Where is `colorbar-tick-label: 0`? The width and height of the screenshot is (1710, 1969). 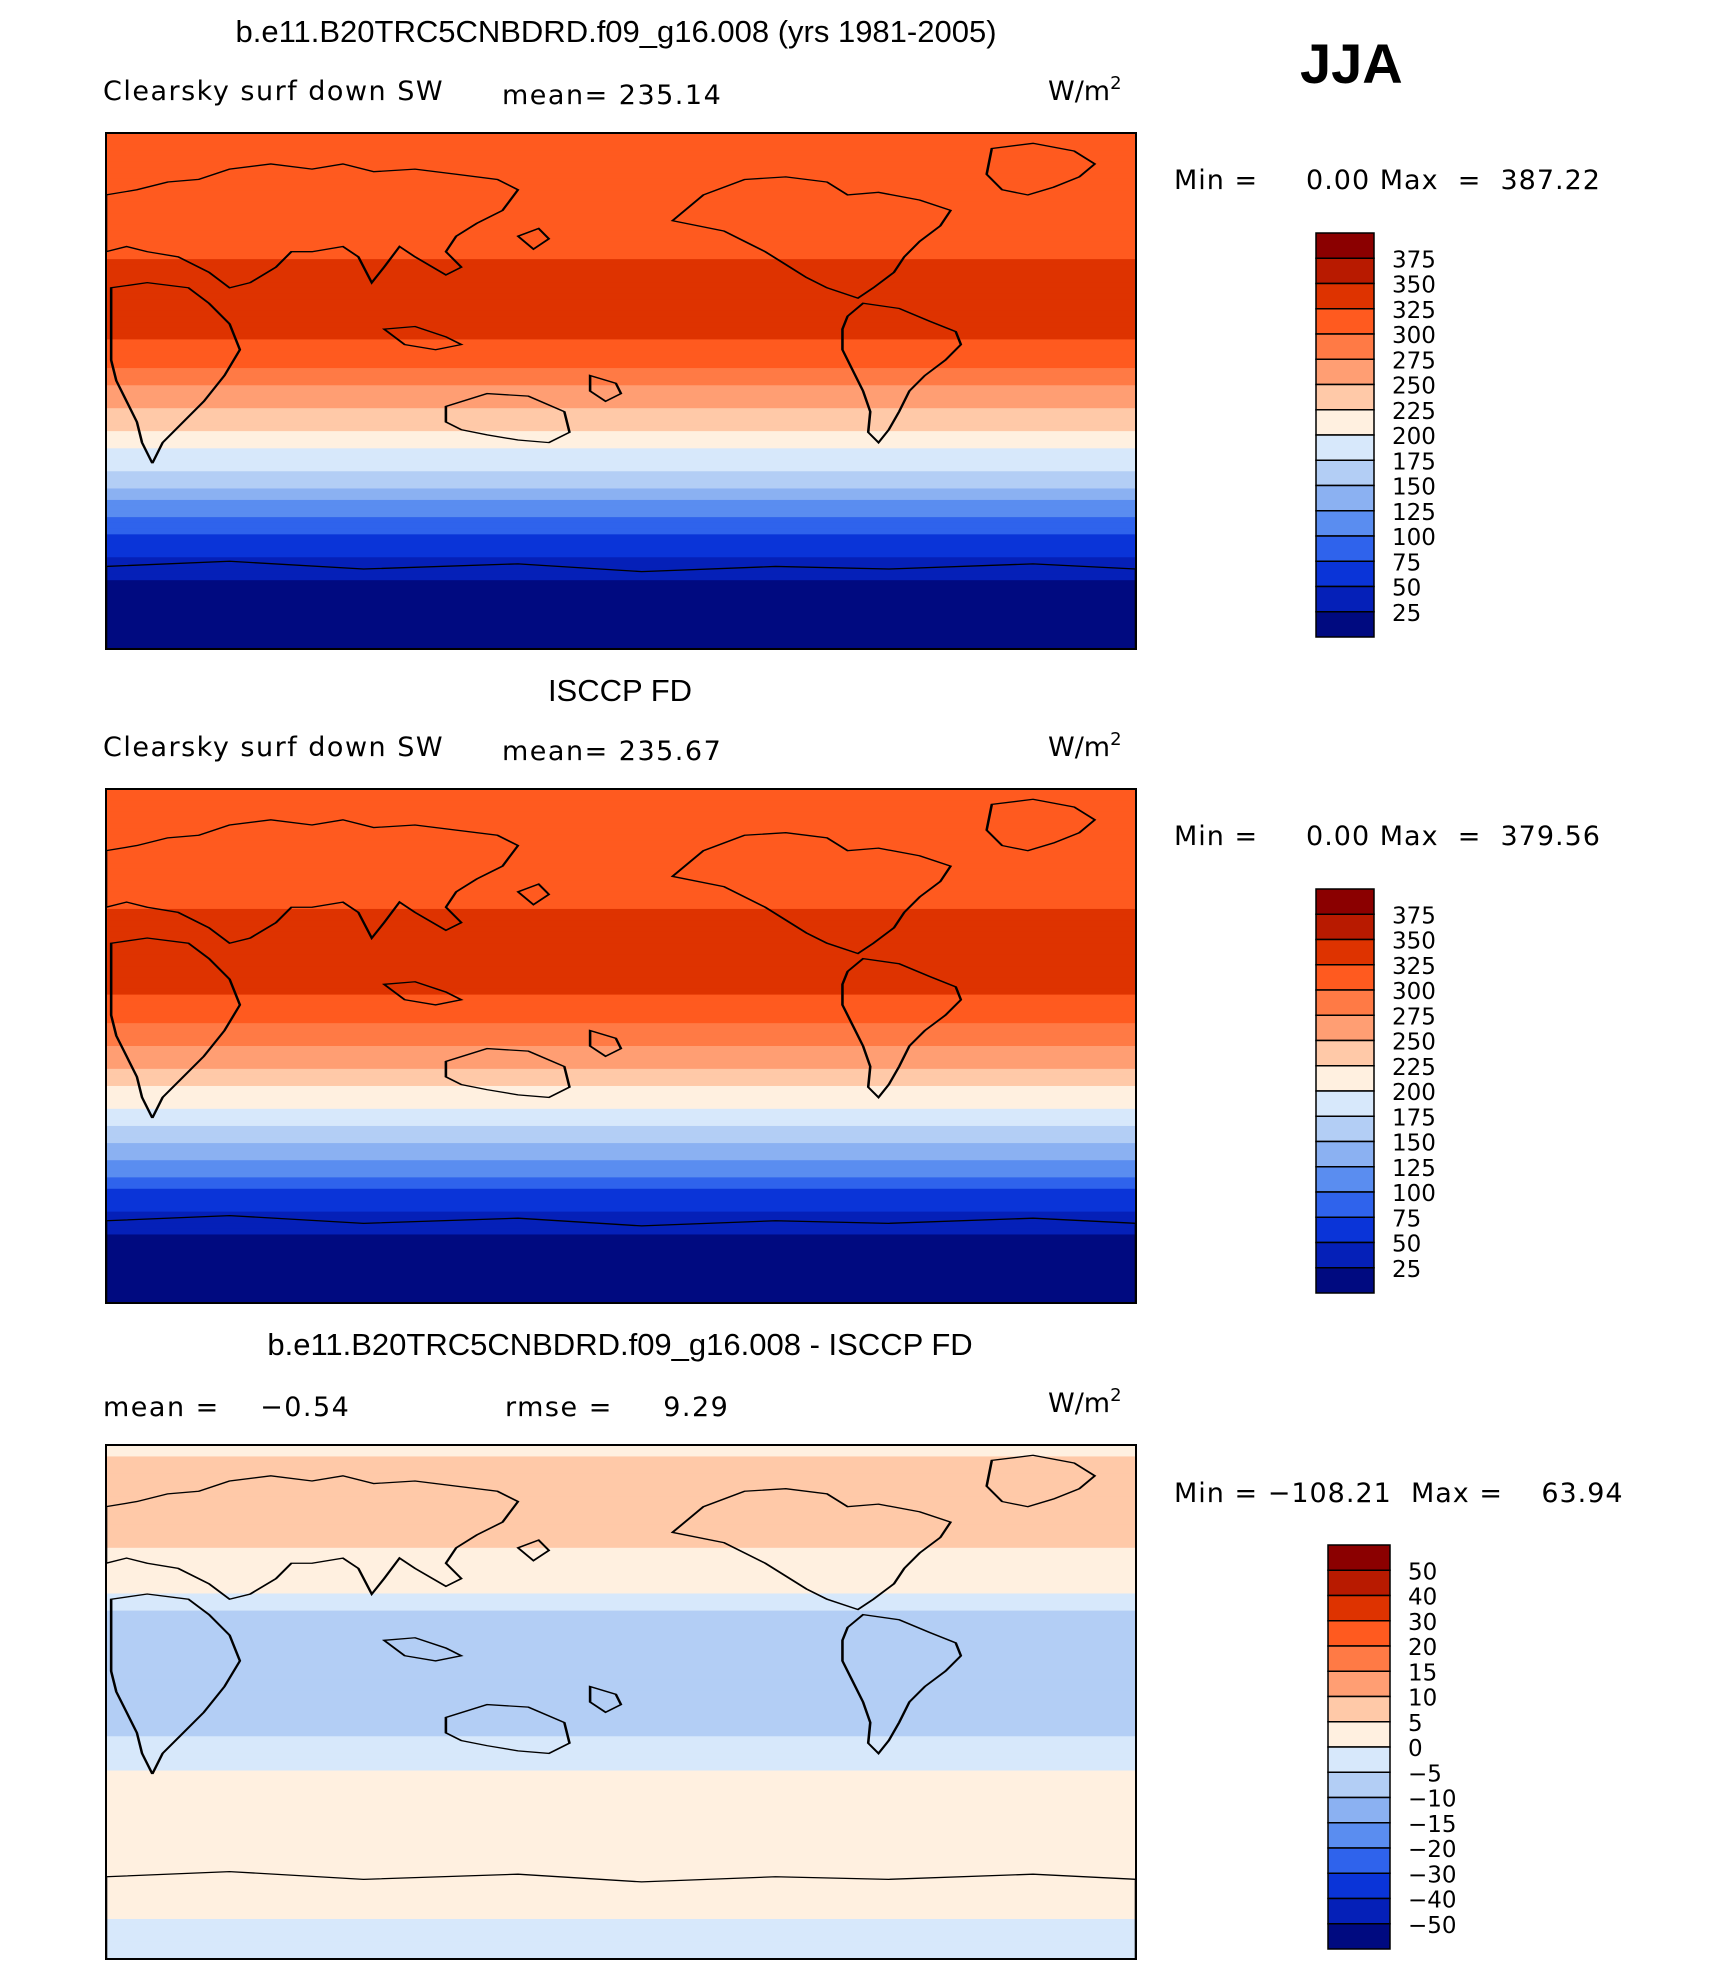 colorbar-tick-label: 0 is located at coordinates (1415, 1749).